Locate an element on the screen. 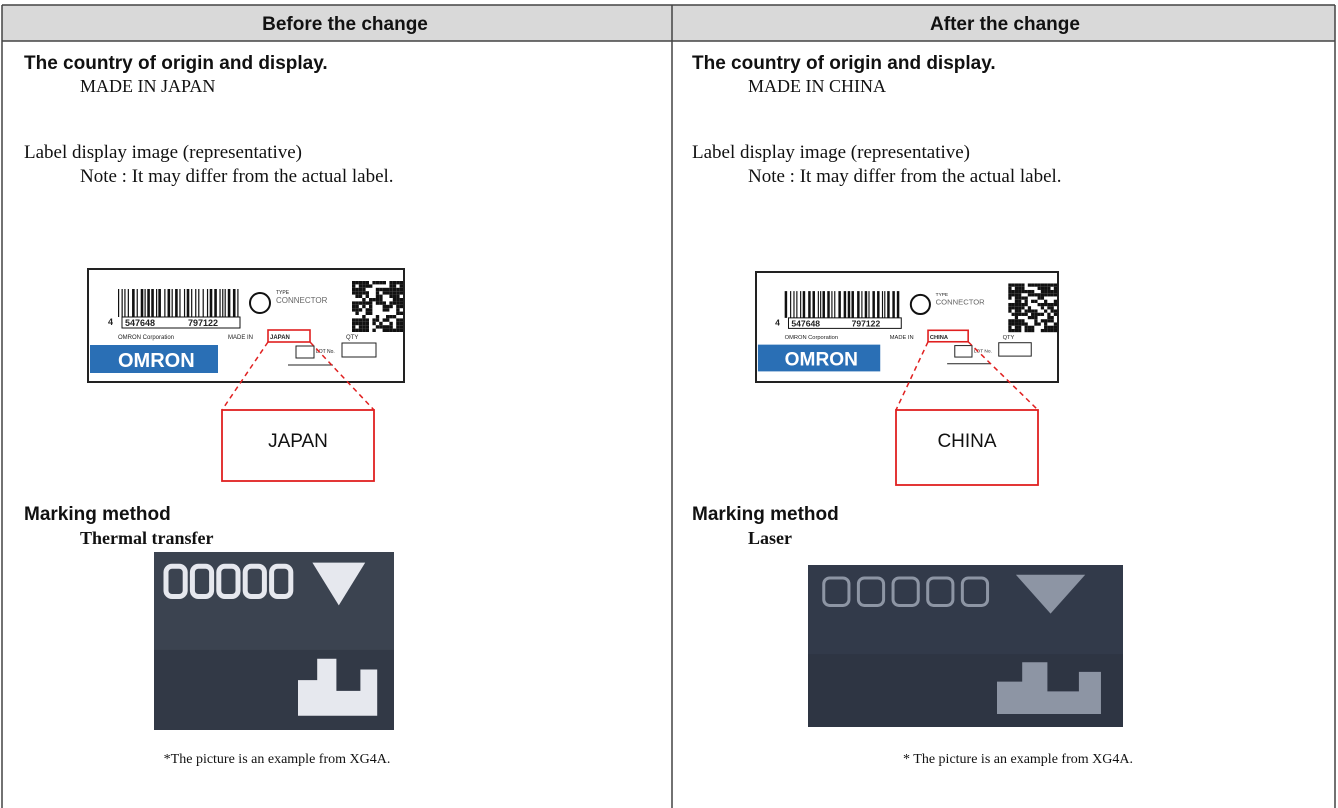 This screenshot has height=808, width=1338. column-header: After the change is located at coordinates (1005, 24).